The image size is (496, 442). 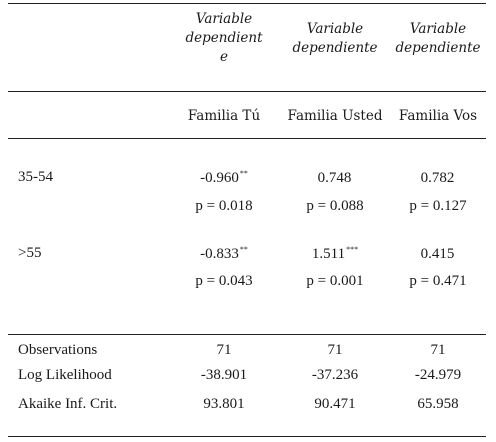 I want to click on stat-label-log-likelihood: Log Likelihood, so click(x=65, y=375).